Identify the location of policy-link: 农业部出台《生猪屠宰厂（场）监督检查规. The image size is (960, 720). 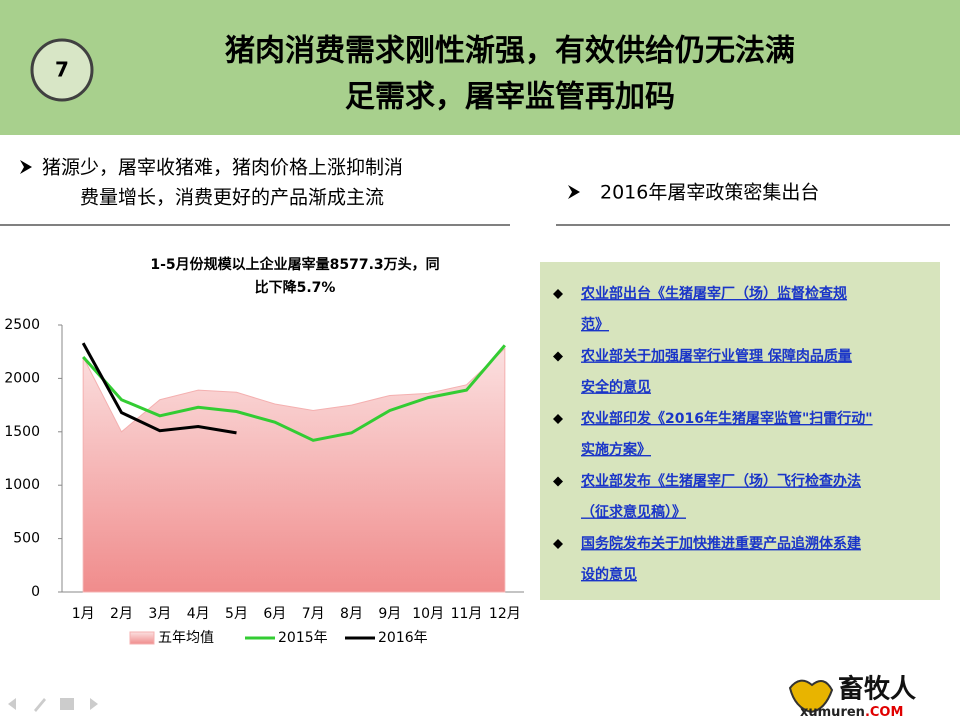
(713, 293).